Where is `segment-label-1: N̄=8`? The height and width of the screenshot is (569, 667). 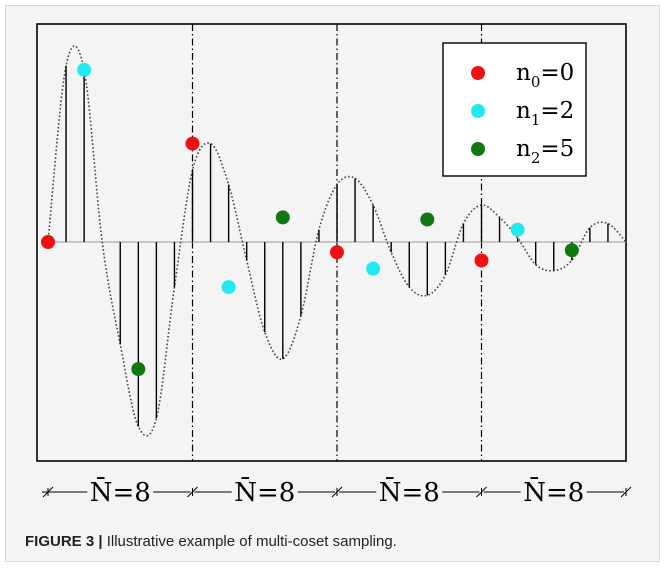
segment-label-1: N̄=8 is located at coordinates (264, 492).